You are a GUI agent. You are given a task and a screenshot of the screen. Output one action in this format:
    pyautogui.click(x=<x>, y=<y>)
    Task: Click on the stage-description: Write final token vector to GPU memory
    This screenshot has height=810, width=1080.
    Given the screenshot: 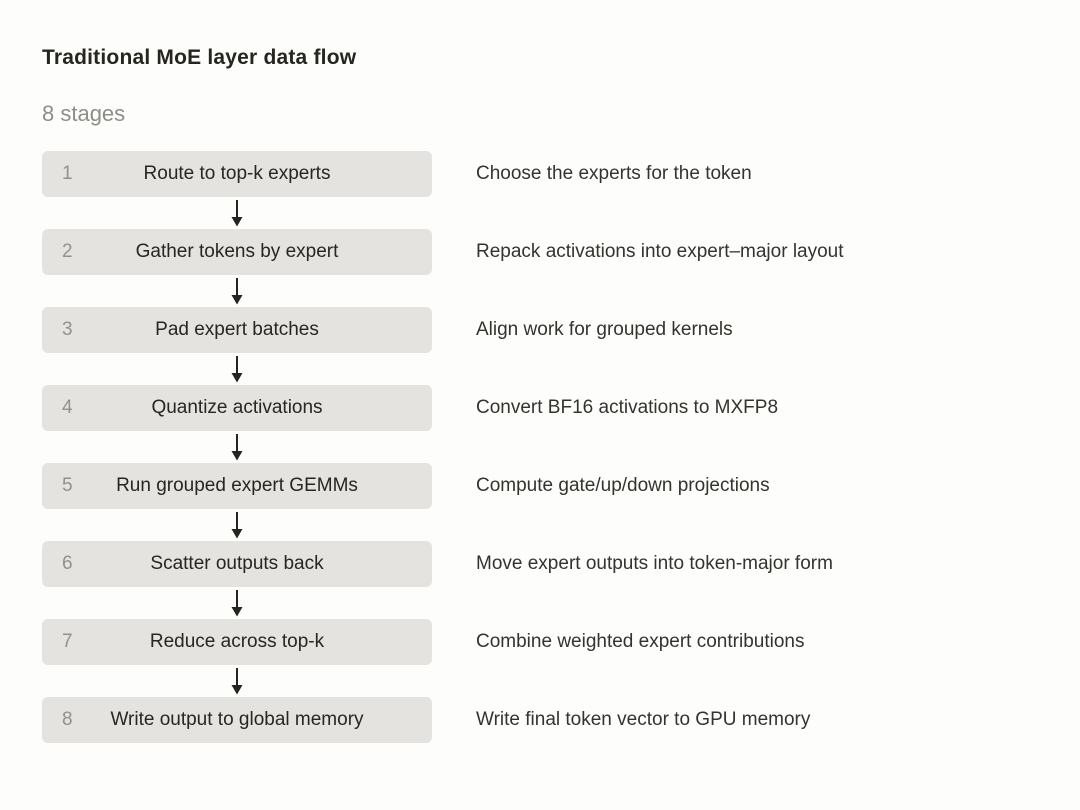 What is the action you would take?
    pyautogui.click(x=643, y=719)
    